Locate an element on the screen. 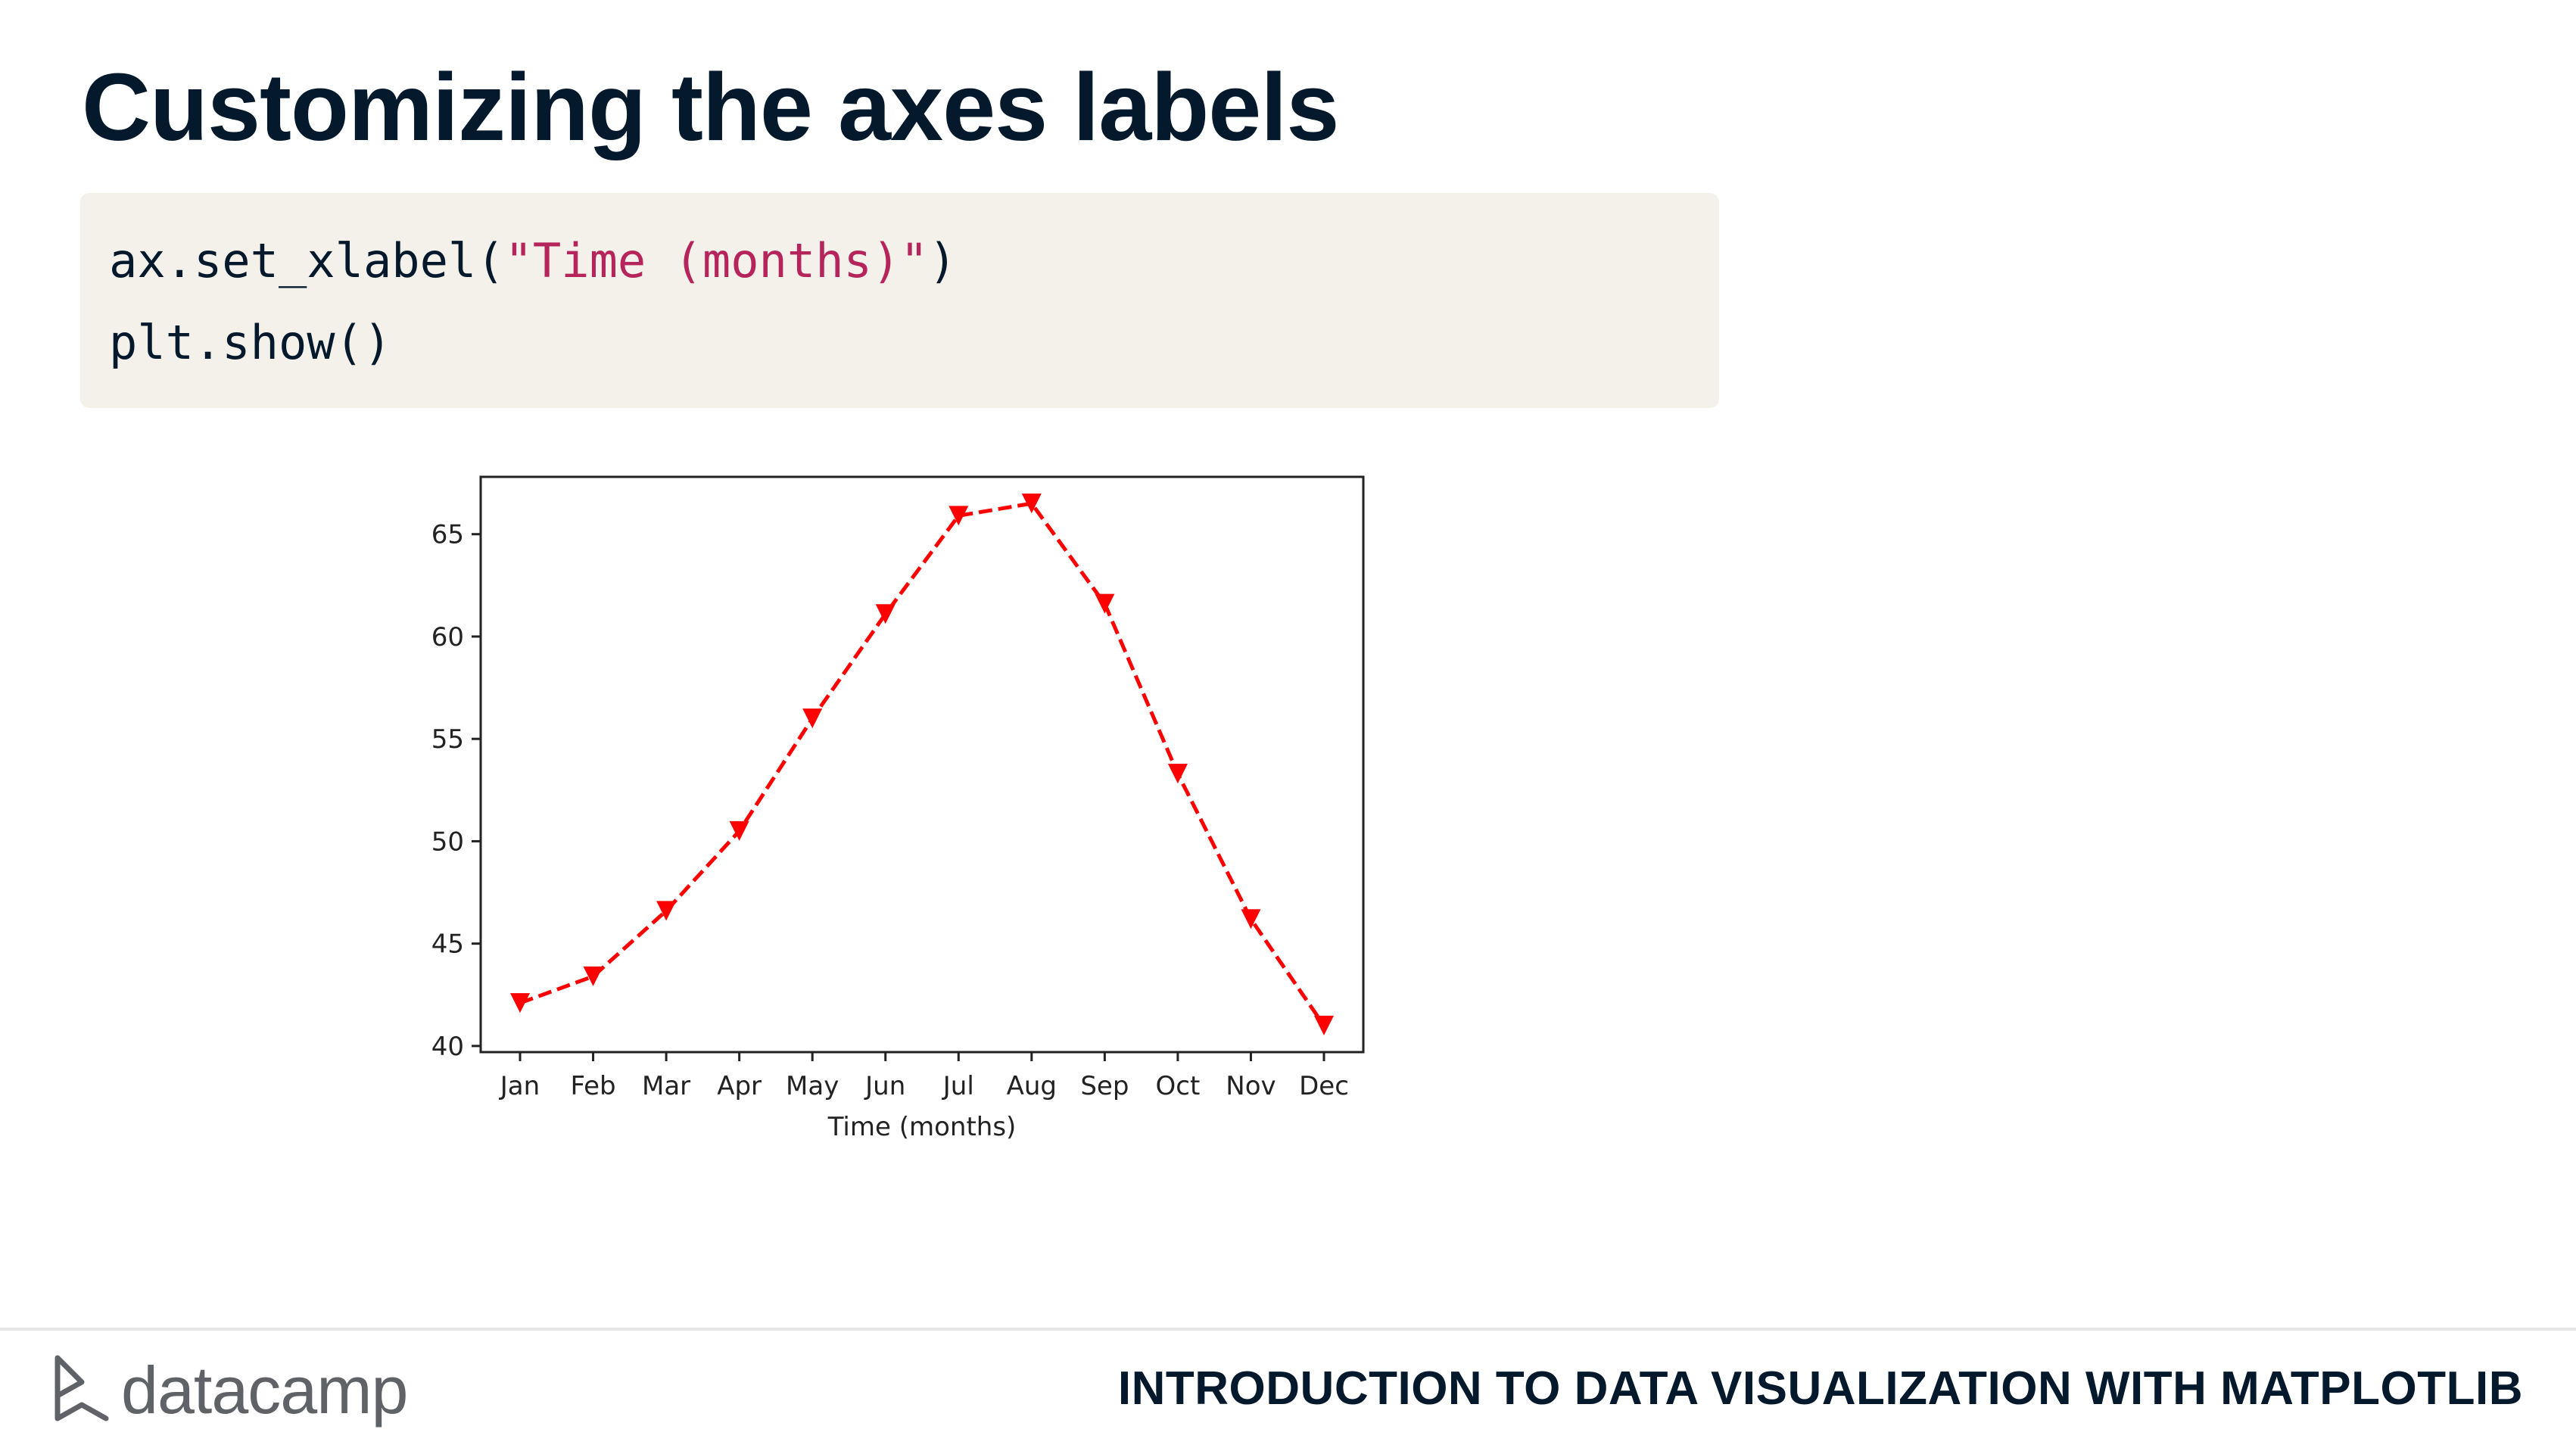 The image size is (2576, 1451). series-line is located at coordinates (922, 764).